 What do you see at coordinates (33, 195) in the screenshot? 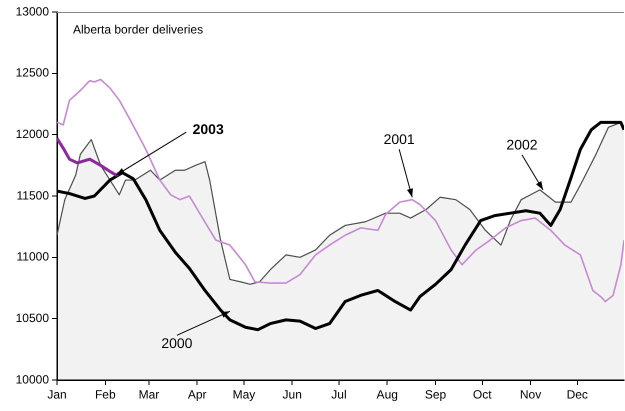
I see `y-tick-label: 11500` at bounding box center [33, 195].